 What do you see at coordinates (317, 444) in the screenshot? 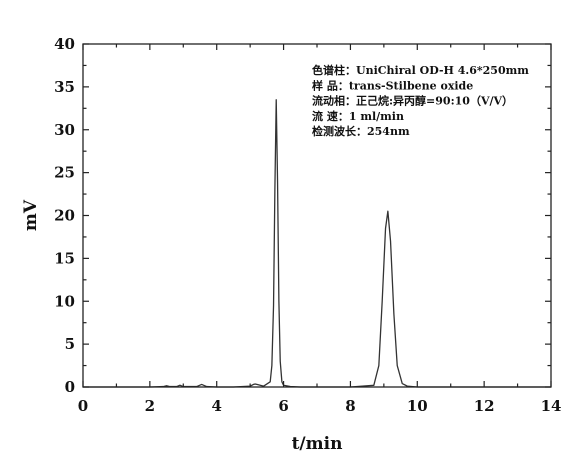
I see `x-axis-title: t/min` at bounding box center [317, 444].